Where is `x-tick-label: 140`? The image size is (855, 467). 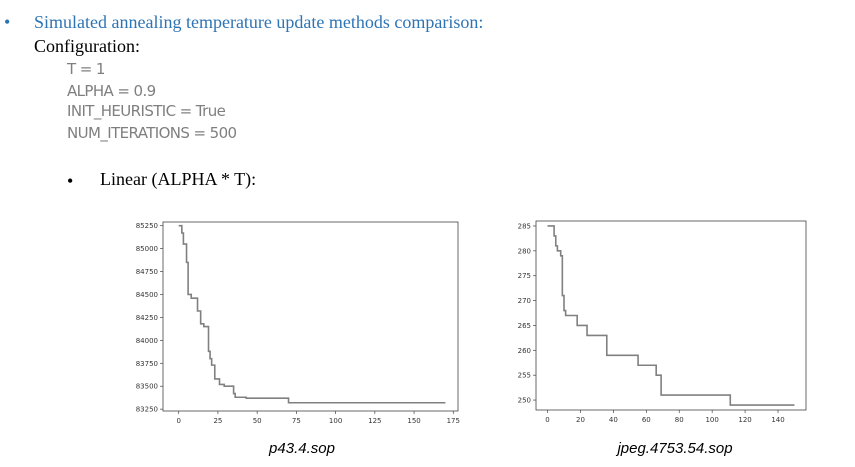
x-tick-label: 140 is located at coordinates (777, 420).